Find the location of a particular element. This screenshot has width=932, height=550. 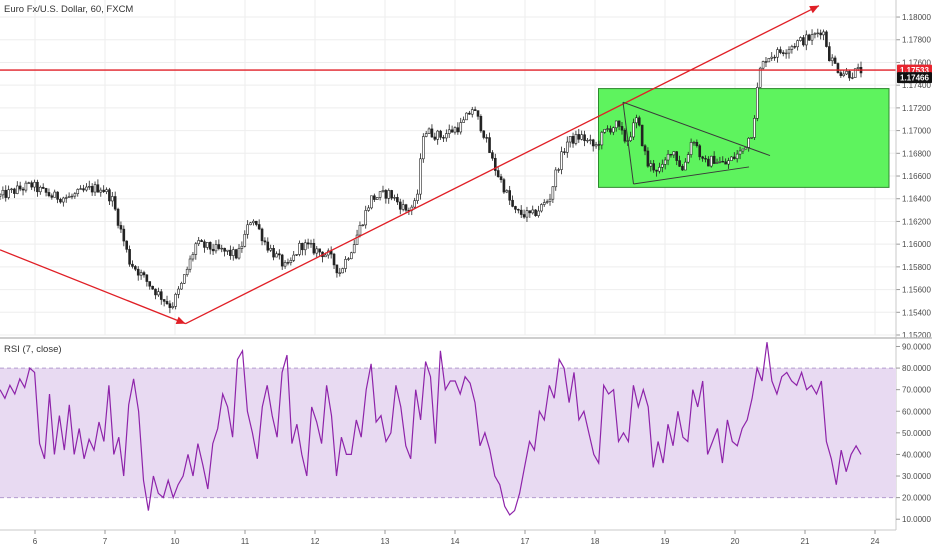

price-tick-label: 1.17000 is located at coordinates (916, 131).